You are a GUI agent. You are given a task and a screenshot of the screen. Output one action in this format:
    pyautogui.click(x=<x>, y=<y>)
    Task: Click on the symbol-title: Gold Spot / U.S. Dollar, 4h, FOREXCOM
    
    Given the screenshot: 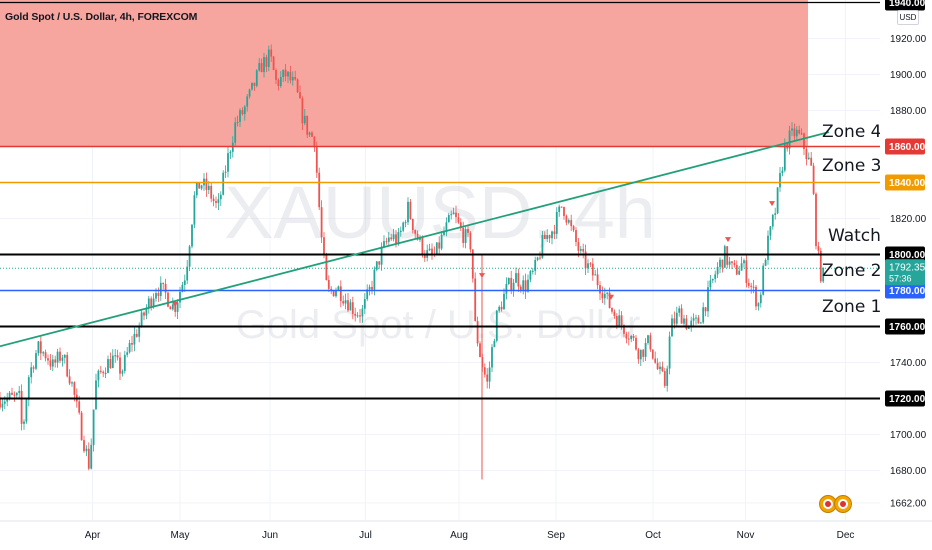 What is the action you would take?
    pyautogui.click(x=101, y=17)
    